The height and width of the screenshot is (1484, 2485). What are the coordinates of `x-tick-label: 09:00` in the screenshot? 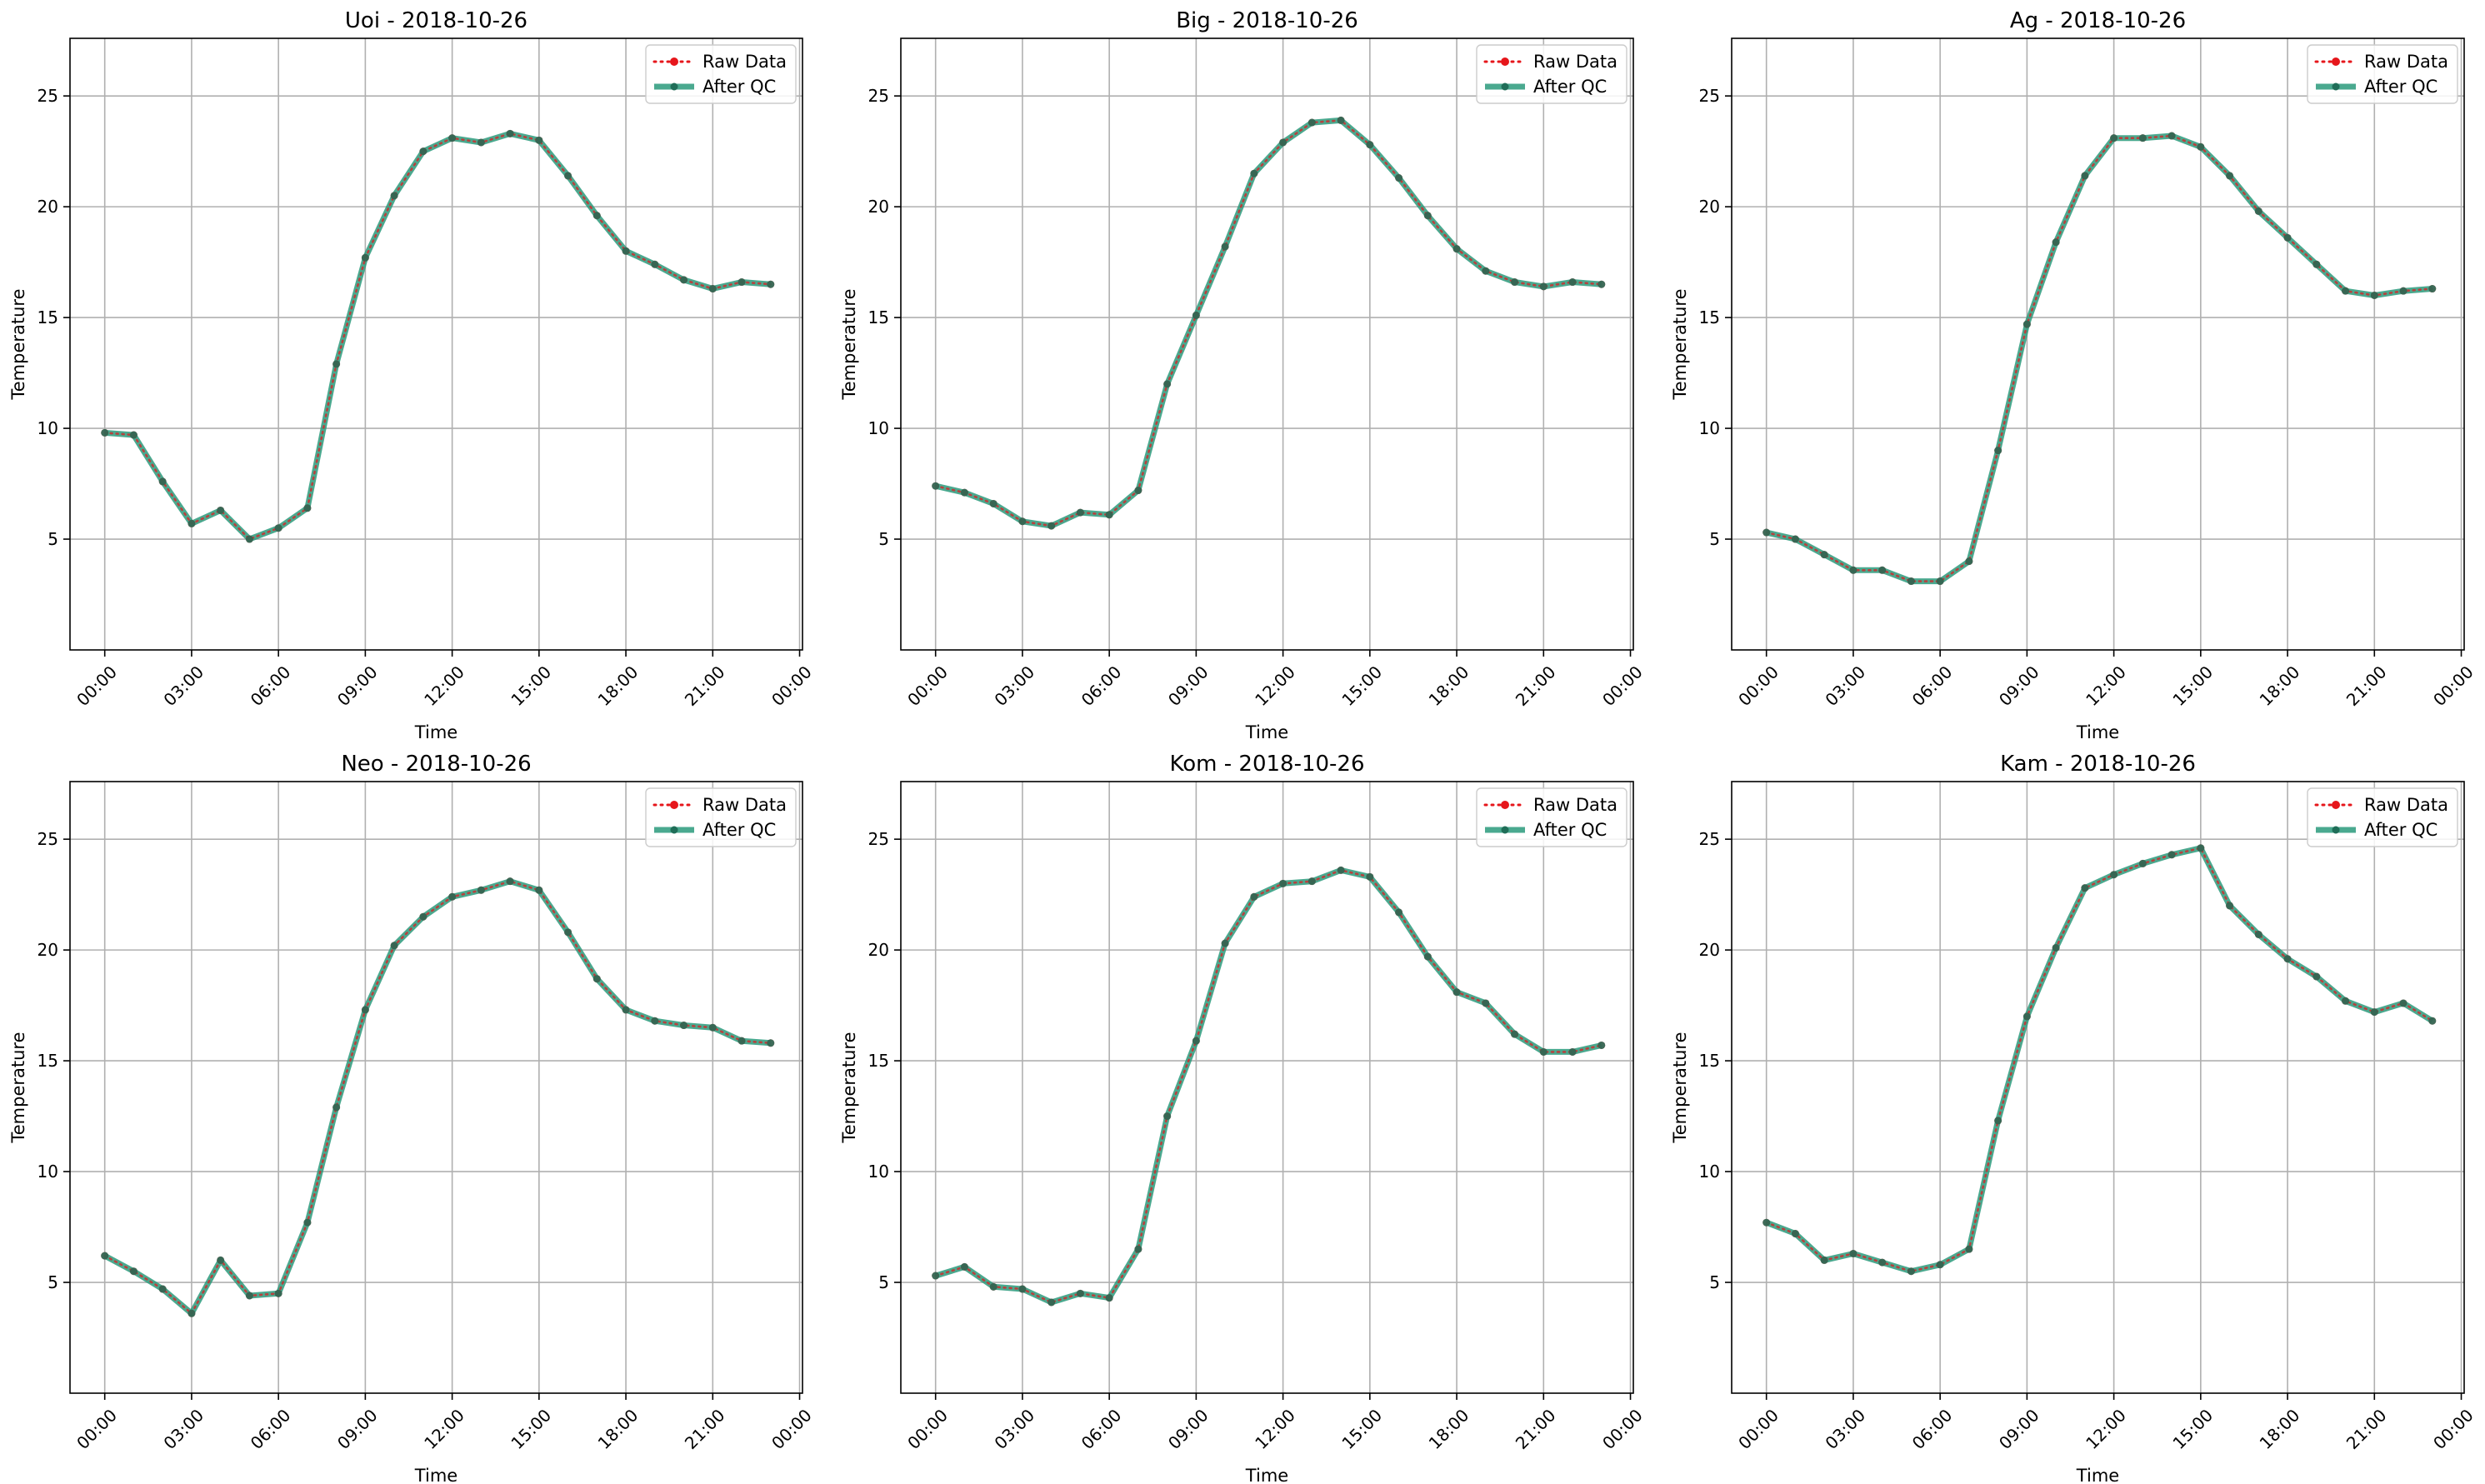 It's located at (2019, 686).